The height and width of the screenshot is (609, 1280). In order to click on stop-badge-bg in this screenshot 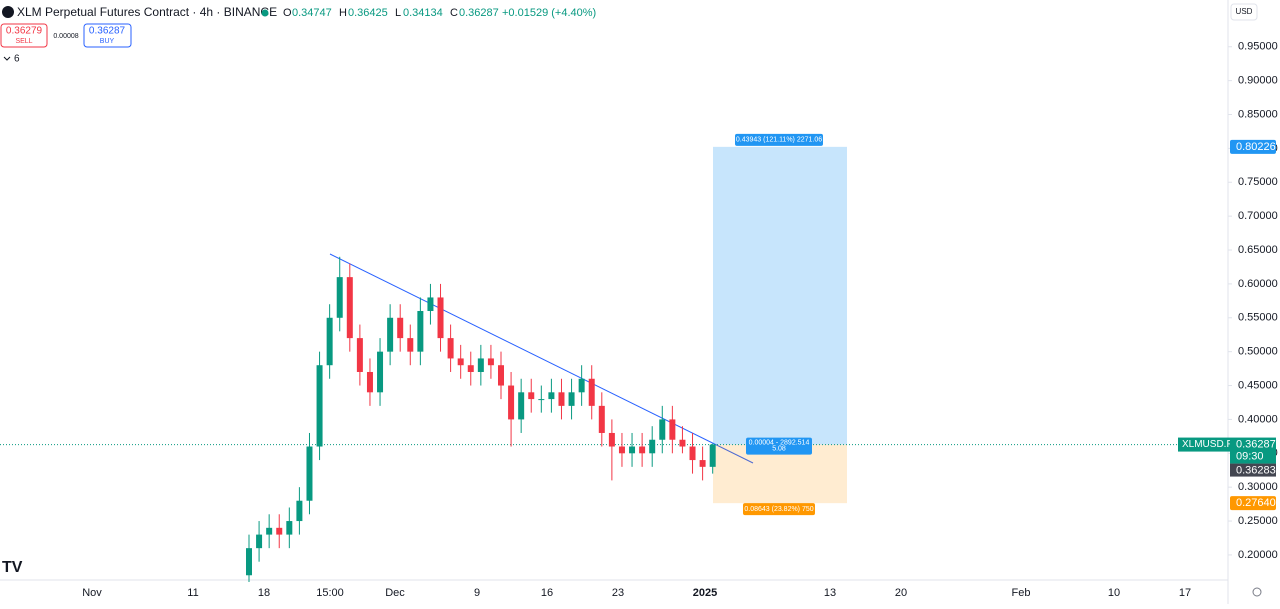, I will do `click(1253, 503)`.